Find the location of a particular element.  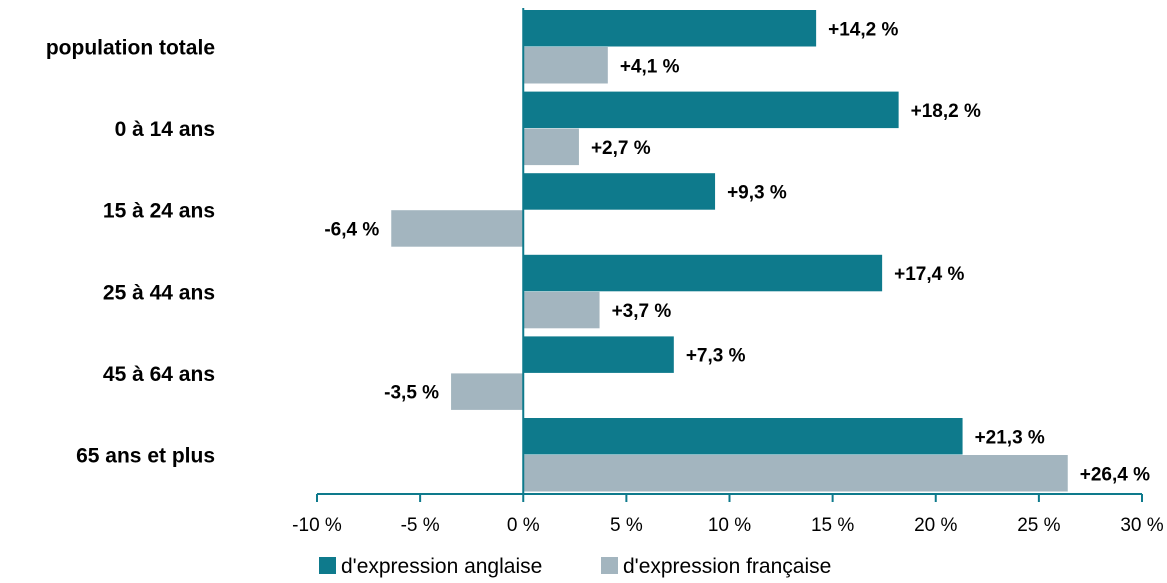

x-tick-label: 15 % is located at coordinates (832, 525).